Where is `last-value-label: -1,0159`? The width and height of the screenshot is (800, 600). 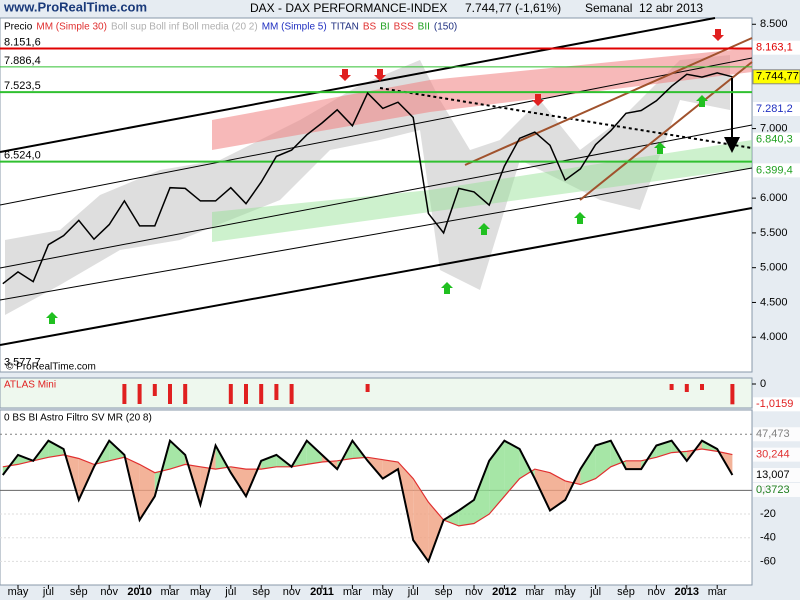 last-value-label: -1,0159 is located at coordinates (774, 404).